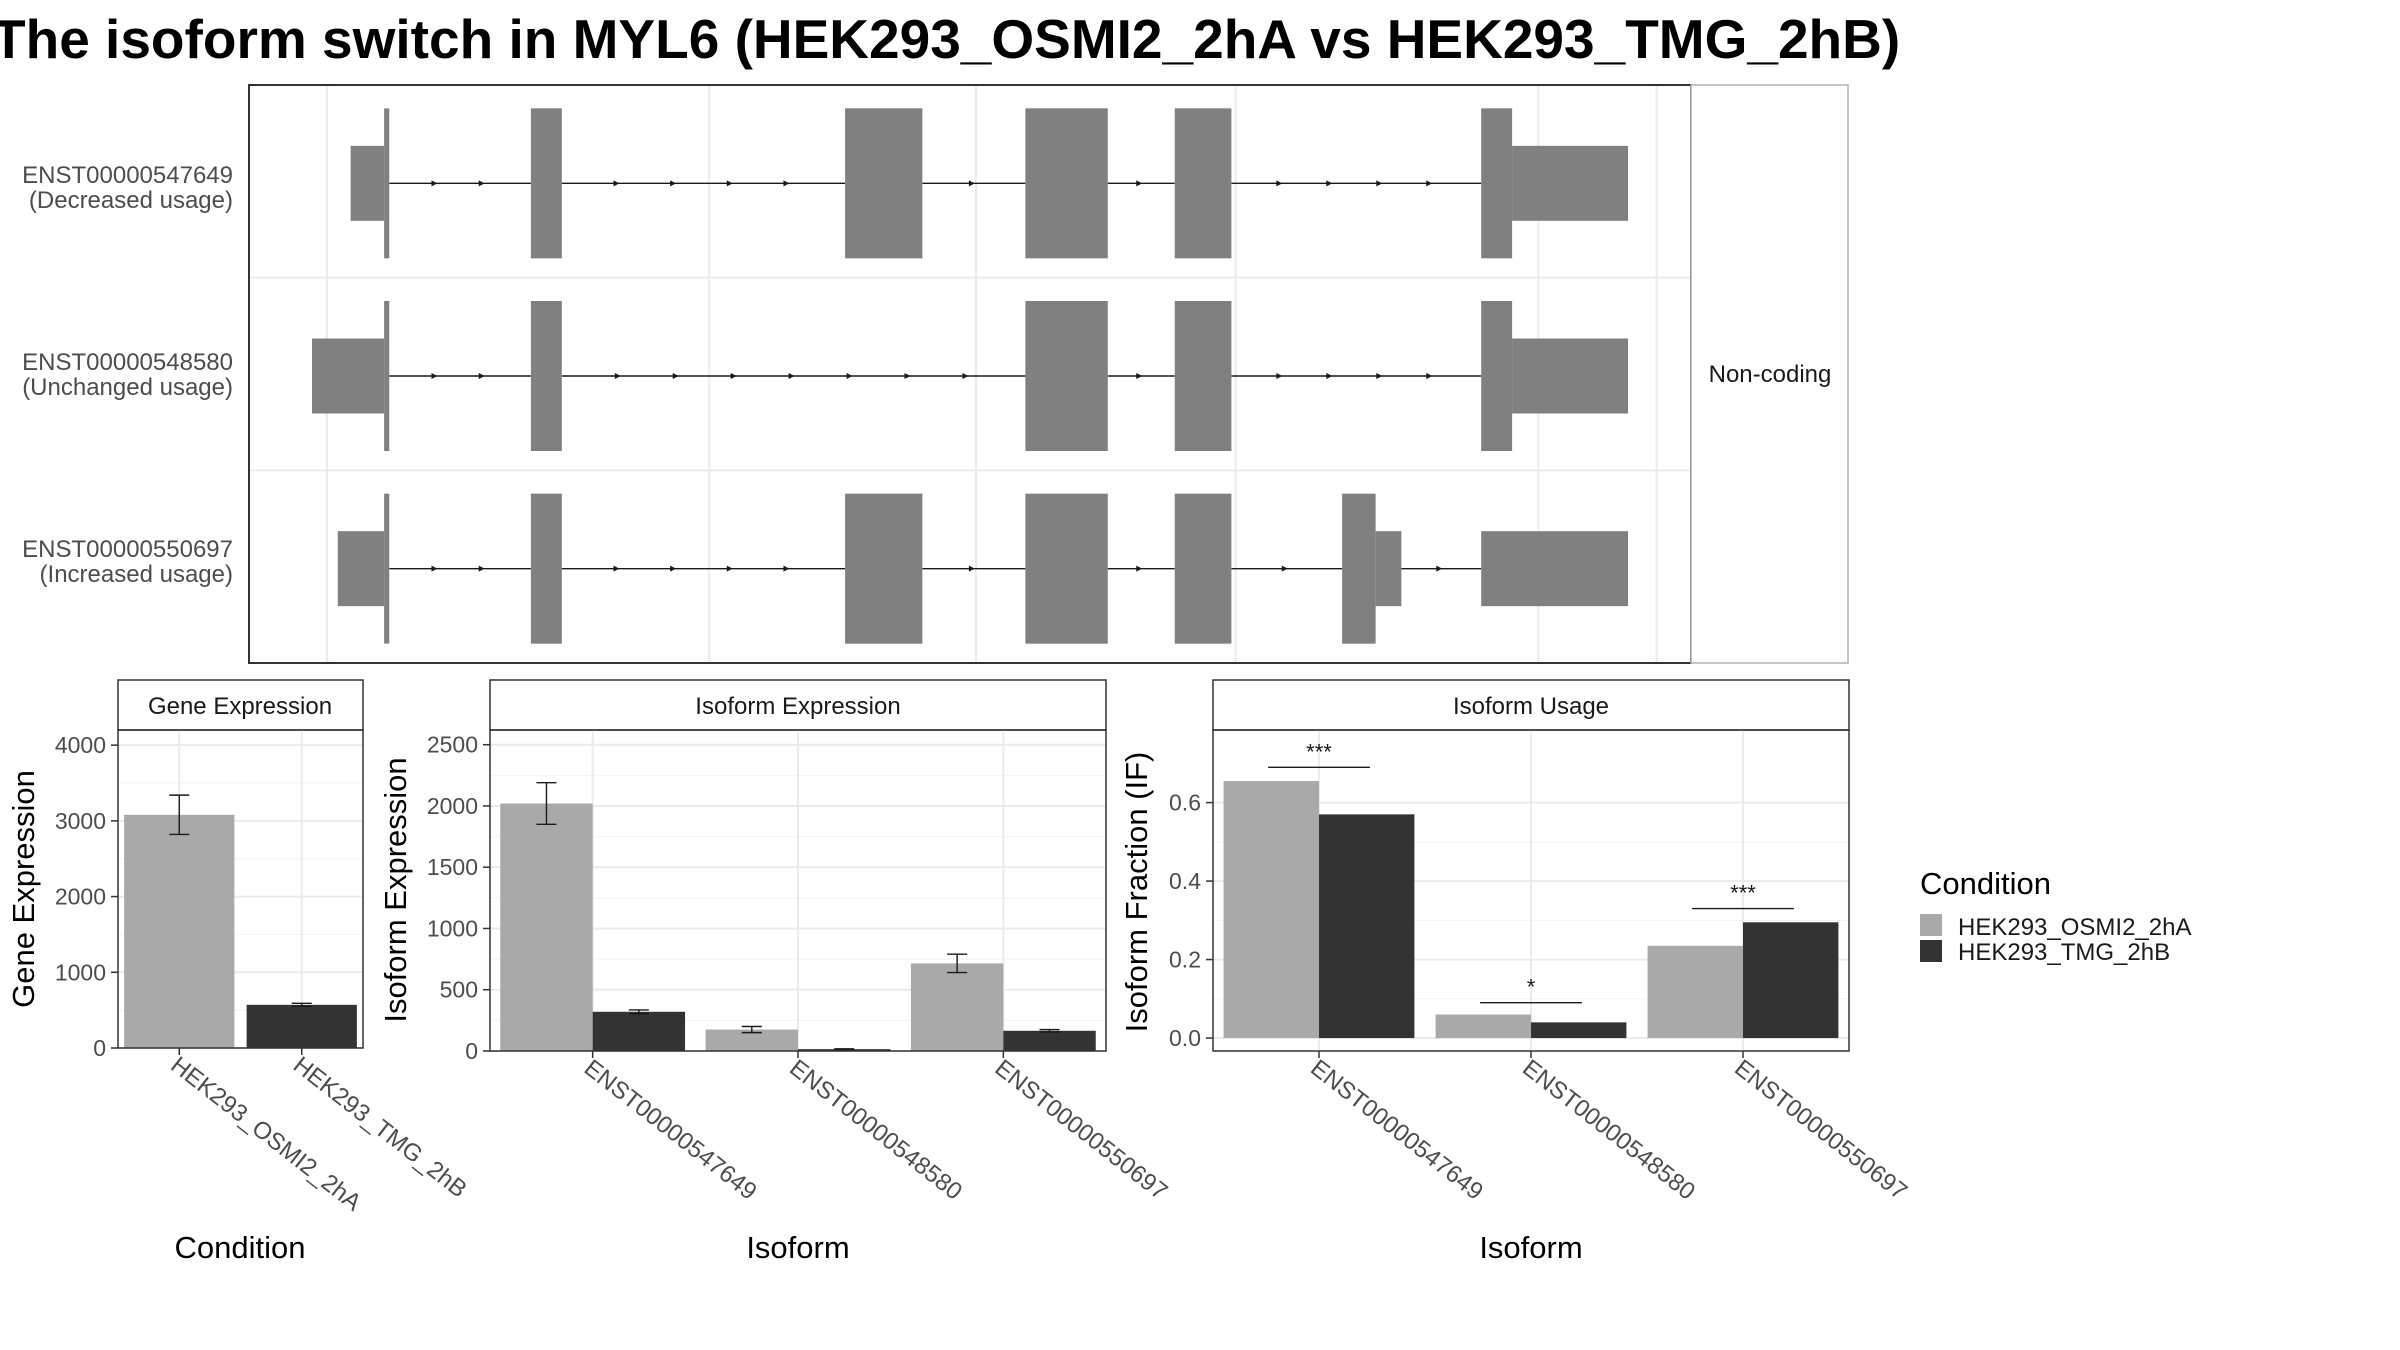 The height and width of the screenshot is (1350, 2400). Describe the element at coordinates (797, 1247) in the screenshot. I see `isoform-expression-xlabel: Isoform` at that location.